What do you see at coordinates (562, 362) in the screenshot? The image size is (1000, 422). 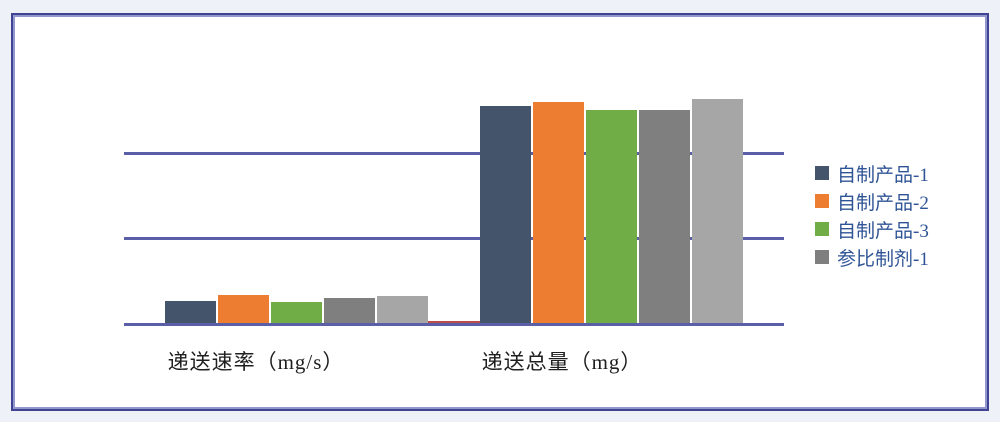 I see `category-label-total: 递送总量（mg）` at bounding box center [562, 362].